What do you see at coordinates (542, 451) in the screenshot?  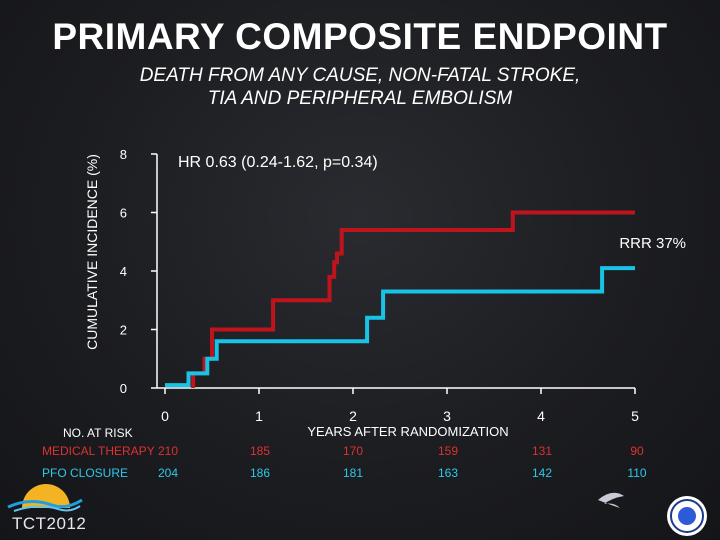 I see `risk-row-value: 131` at bounding box center [542, 451].